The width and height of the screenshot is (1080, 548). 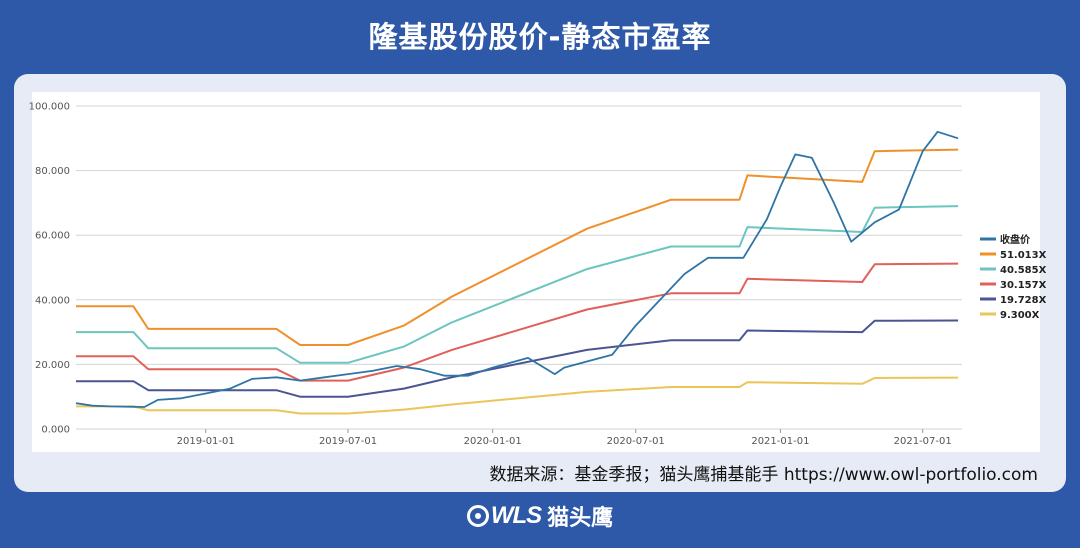 I want to click on y-tick-label: 40.000, so click(x=52, y=300).